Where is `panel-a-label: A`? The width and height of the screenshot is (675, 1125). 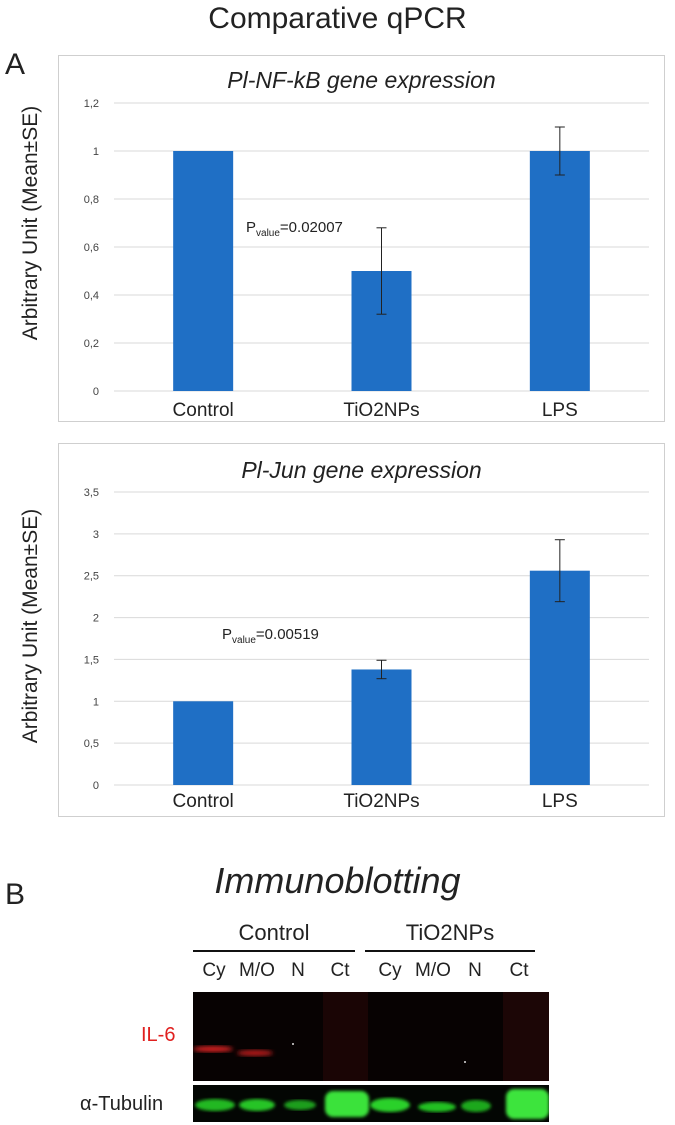 panel-a-label: A is located at coordinates (15, 64).